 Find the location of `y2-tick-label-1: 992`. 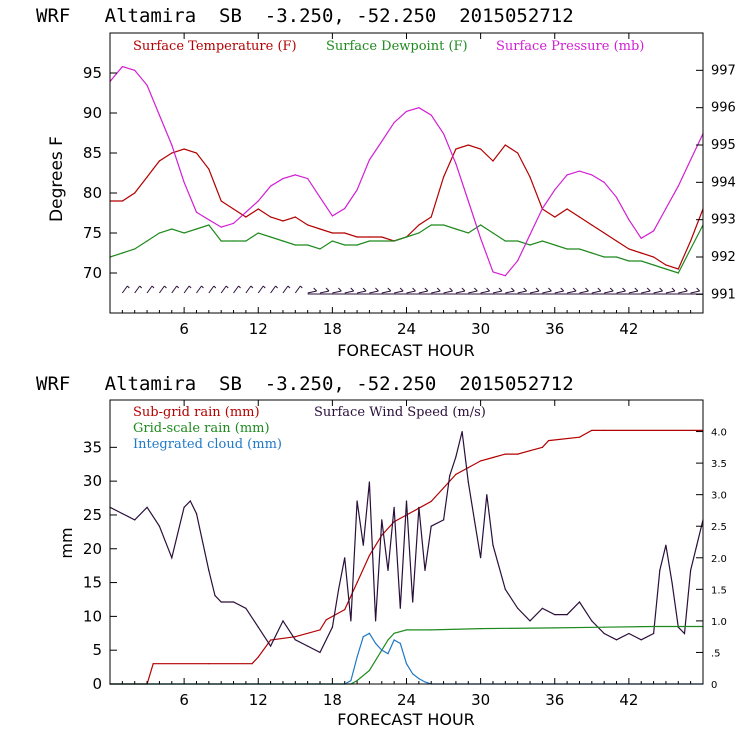

y2-tick-label-1: 992 is located at coordinates (723, 257).